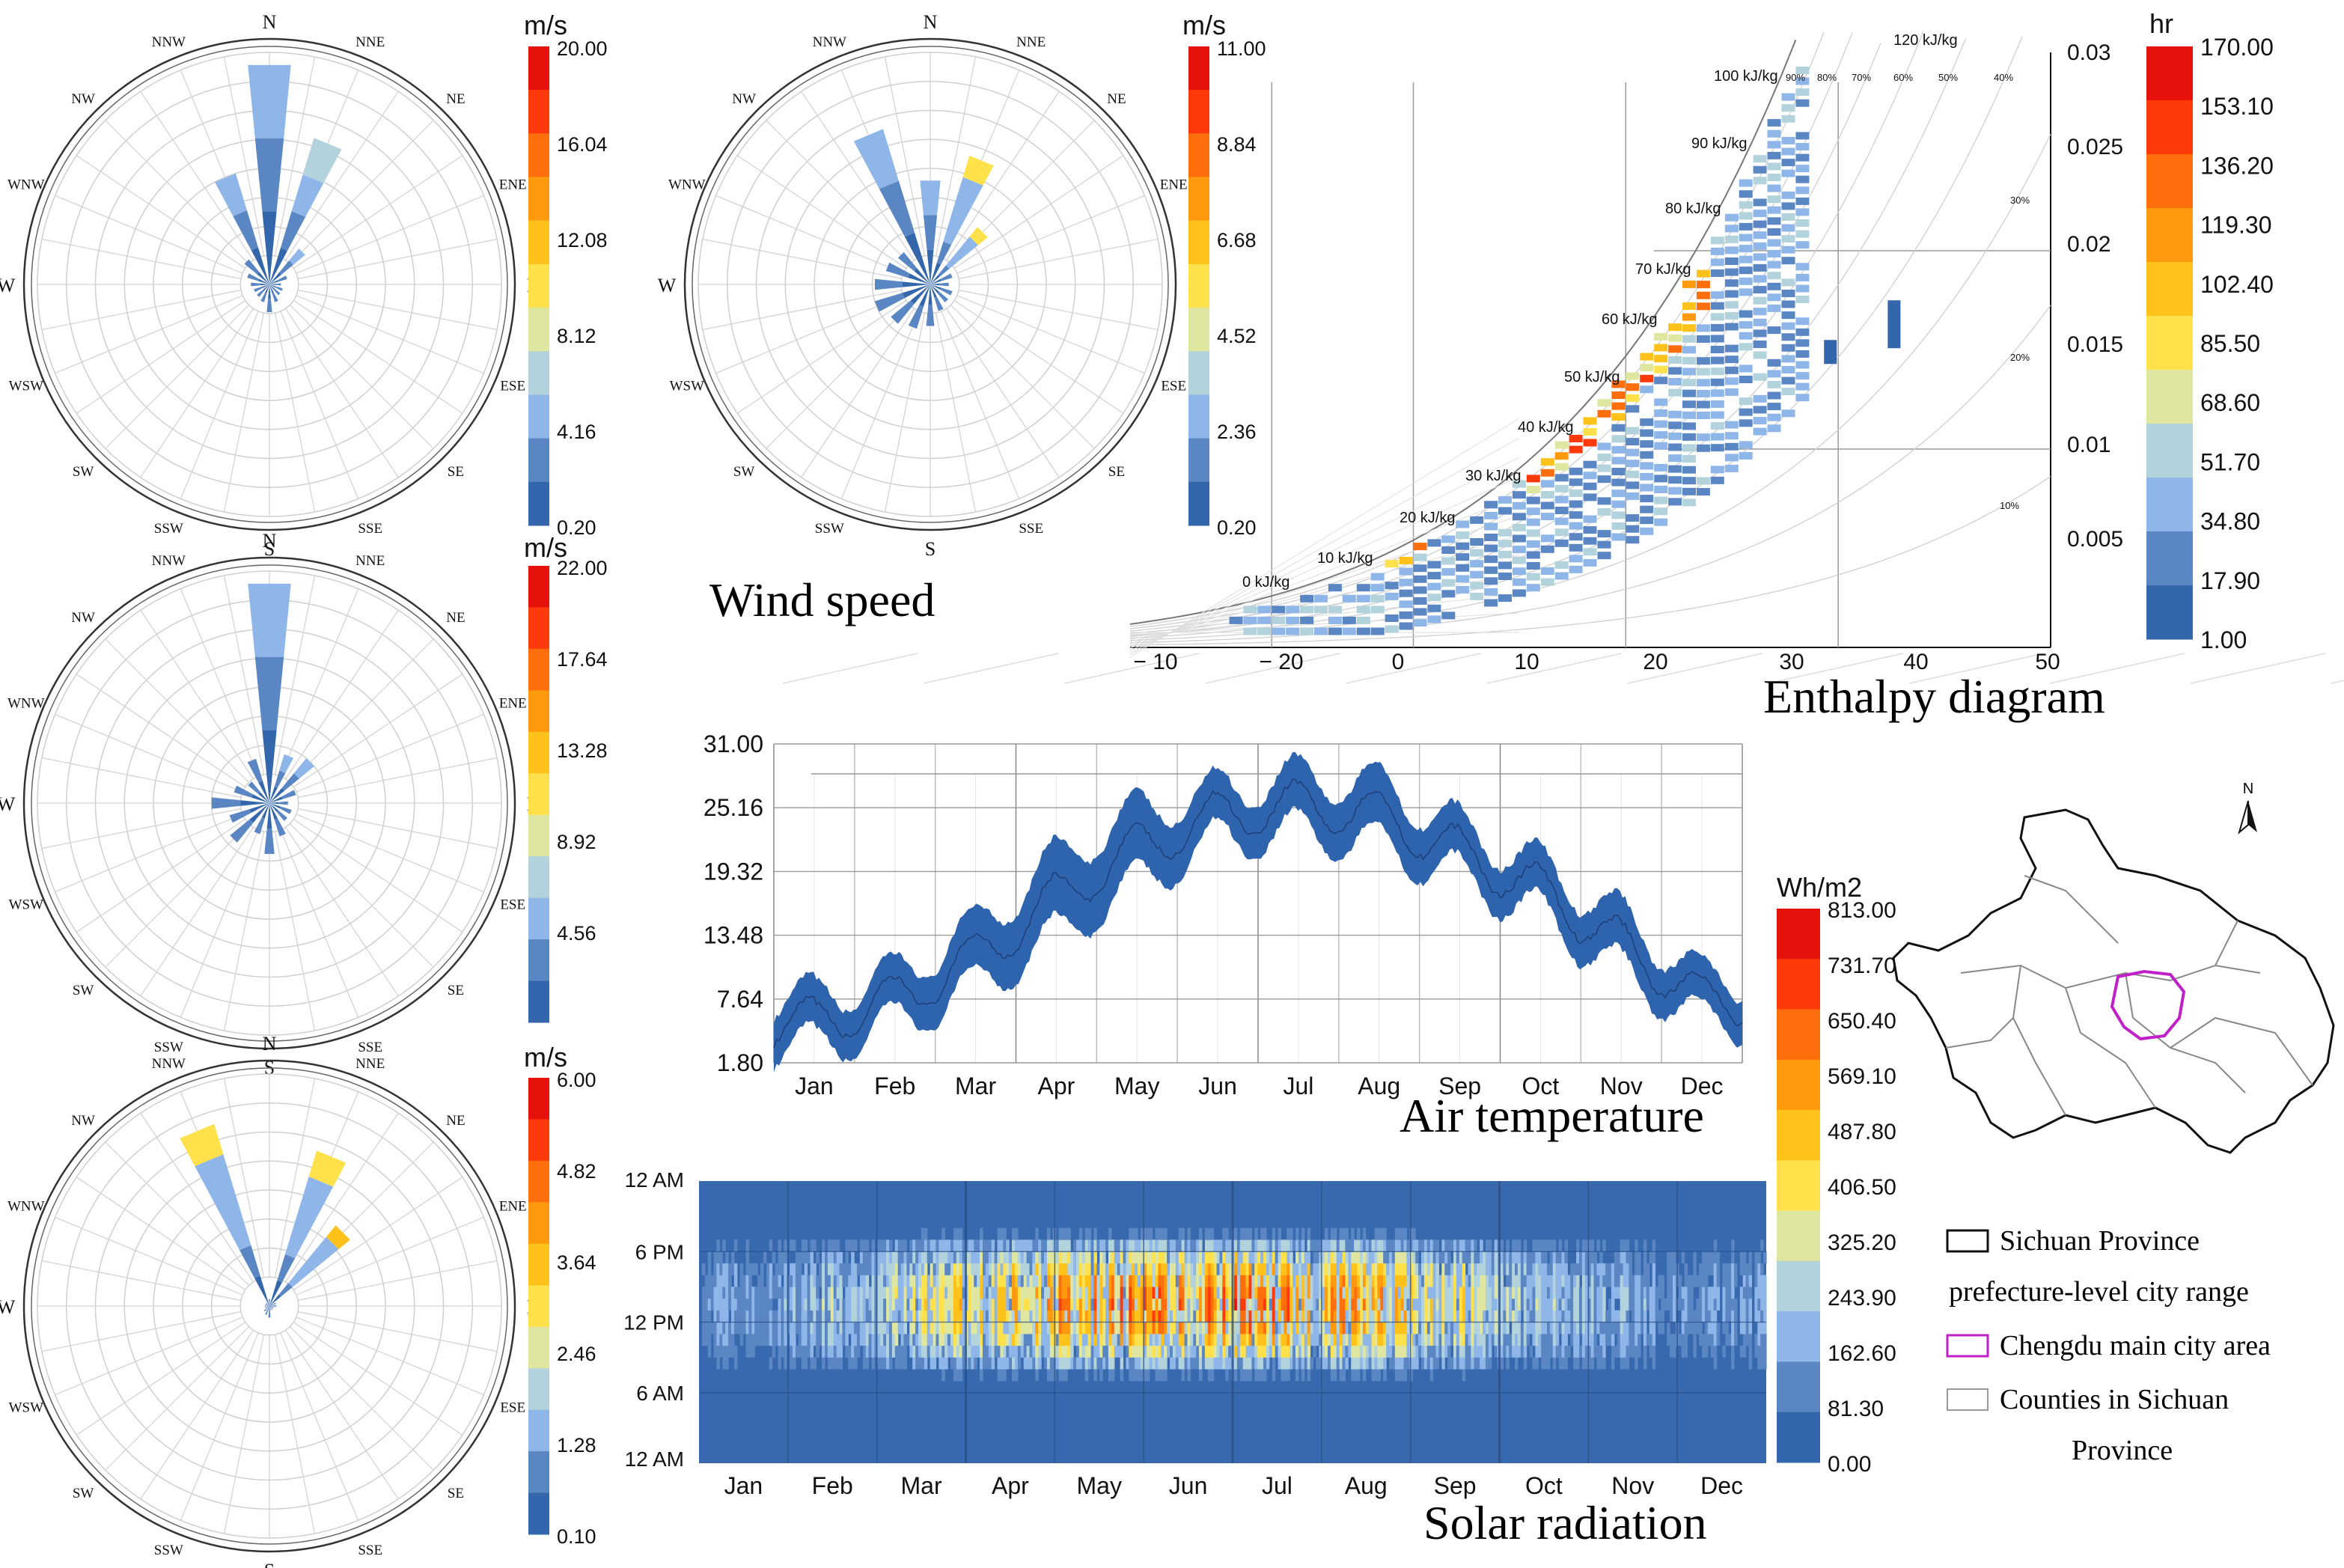  Describe the element at coordinates (538, 504) in the screenshot. I see `legend-cell` at that location.